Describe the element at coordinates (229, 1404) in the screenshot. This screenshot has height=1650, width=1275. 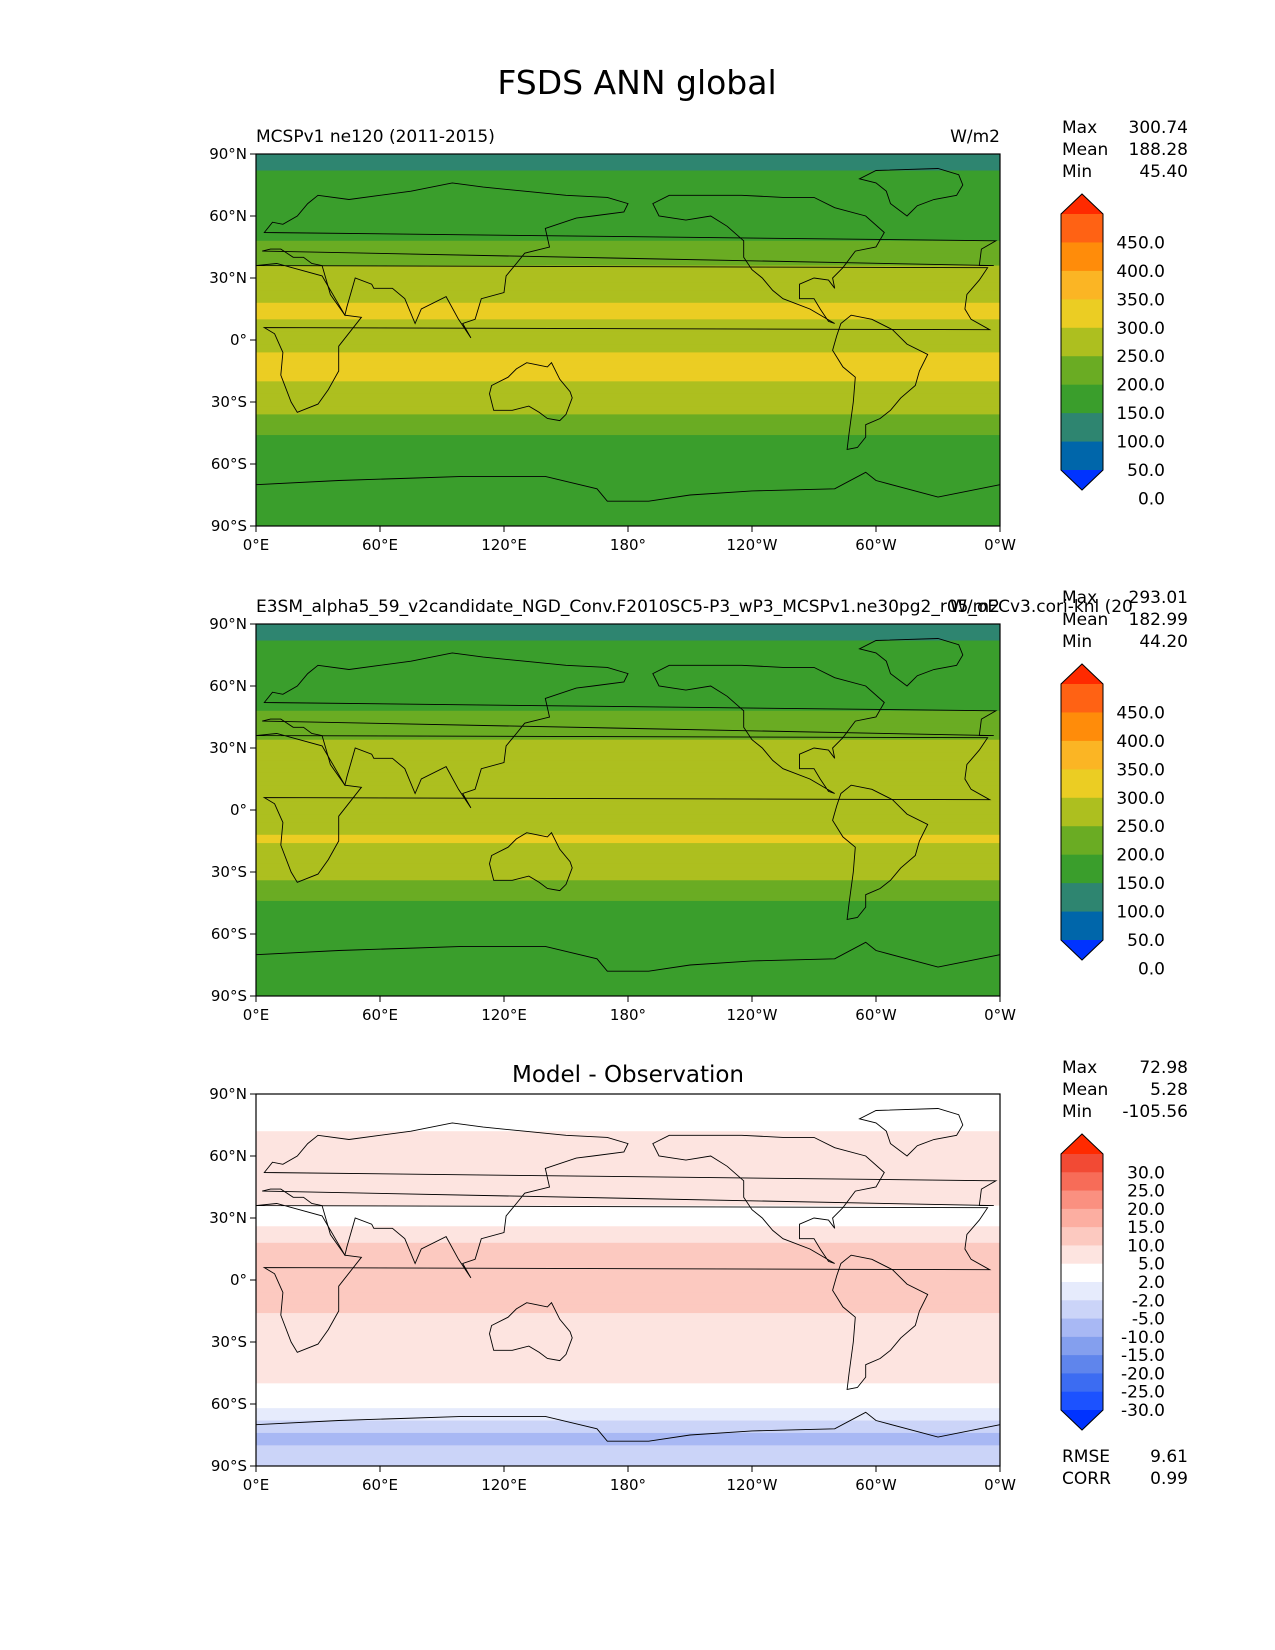
I see `y-tick-label: 60°S` at that location.